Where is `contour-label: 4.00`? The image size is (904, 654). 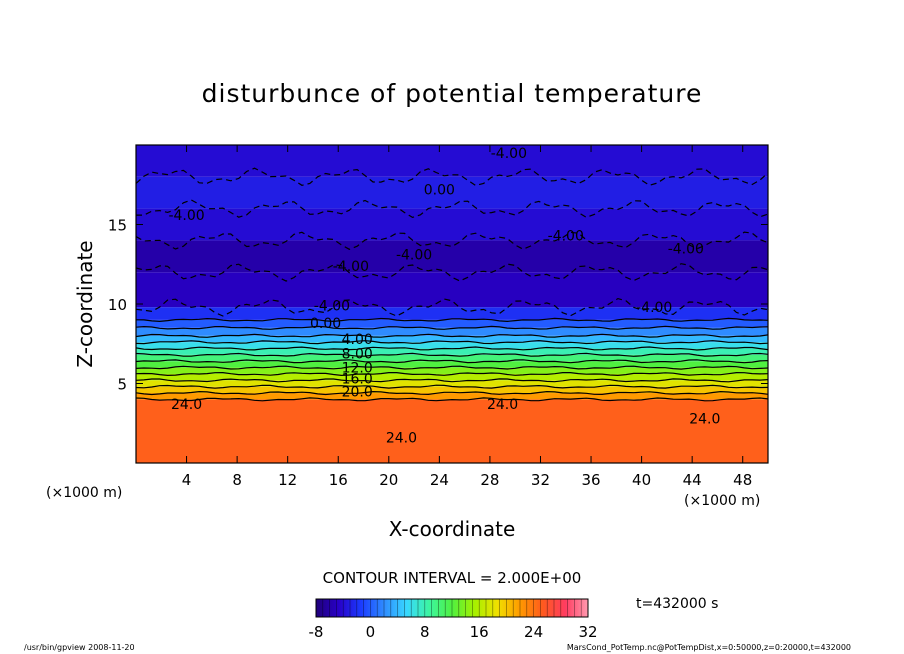 contour-label: 4.00 is located at coordinates (357, 340).